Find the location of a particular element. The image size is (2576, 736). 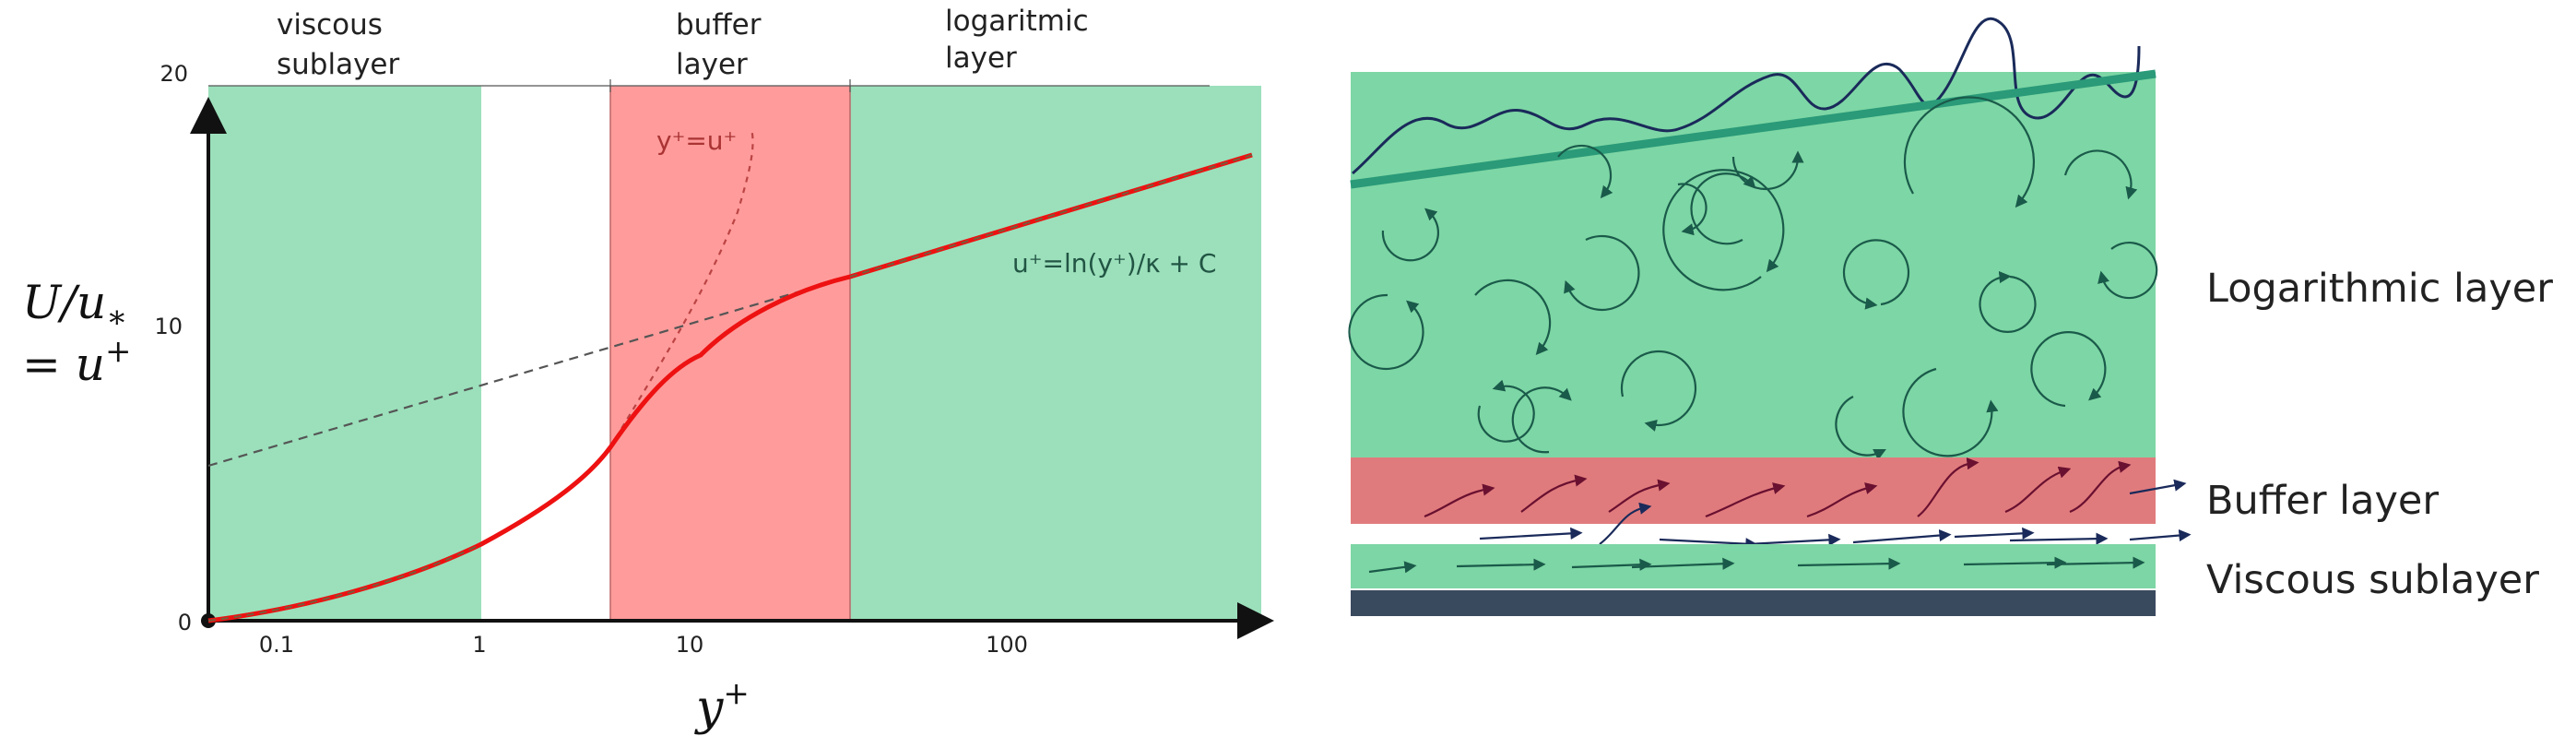

x-tick-0.1: 0.1 is located at coordinates (276, 645).